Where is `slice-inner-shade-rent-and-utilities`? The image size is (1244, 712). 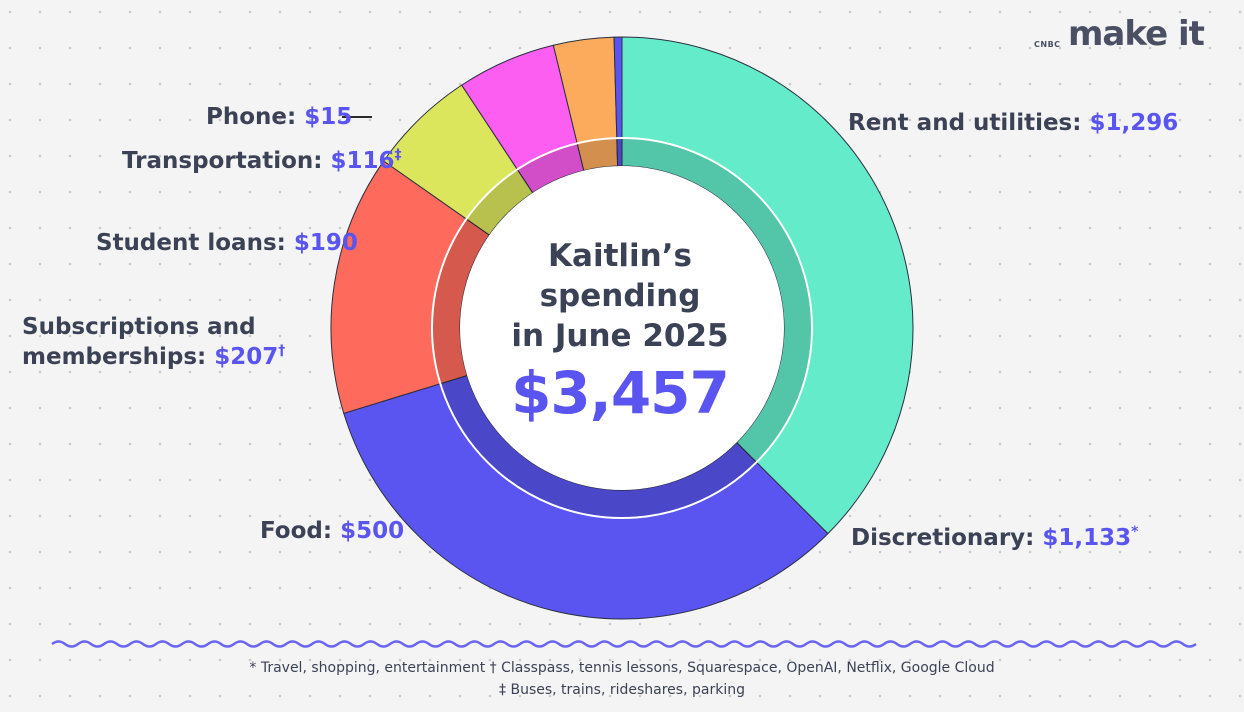
slice-inner-shade-rent-and-utilities is located at coordinates (717, 300).